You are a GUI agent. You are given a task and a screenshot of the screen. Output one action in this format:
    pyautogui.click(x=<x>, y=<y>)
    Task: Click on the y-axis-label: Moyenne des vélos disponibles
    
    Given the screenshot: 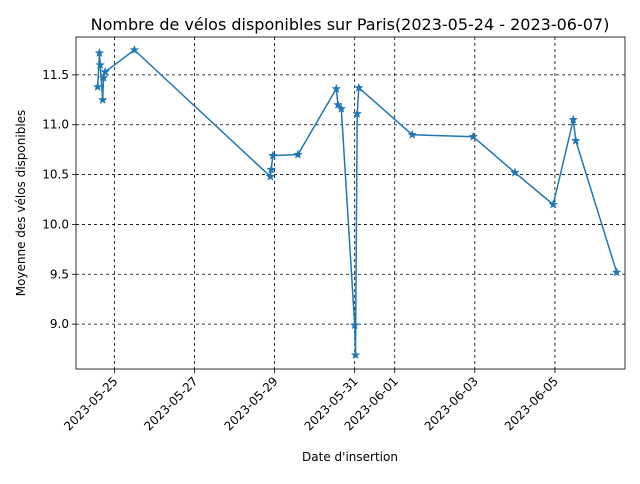 What is the action you would take?
    pyautogui.click(x=21, y=203)
    